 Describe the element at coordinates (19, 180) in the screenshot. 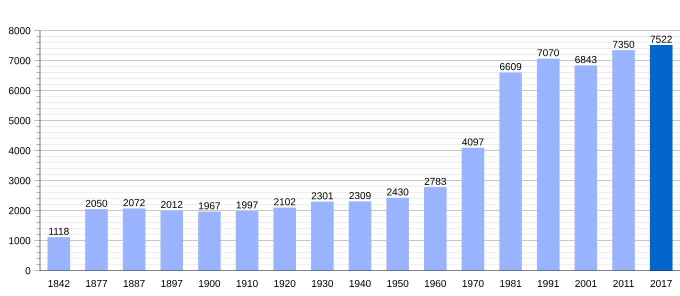

I see `y-tick-label: 3000` at that location.